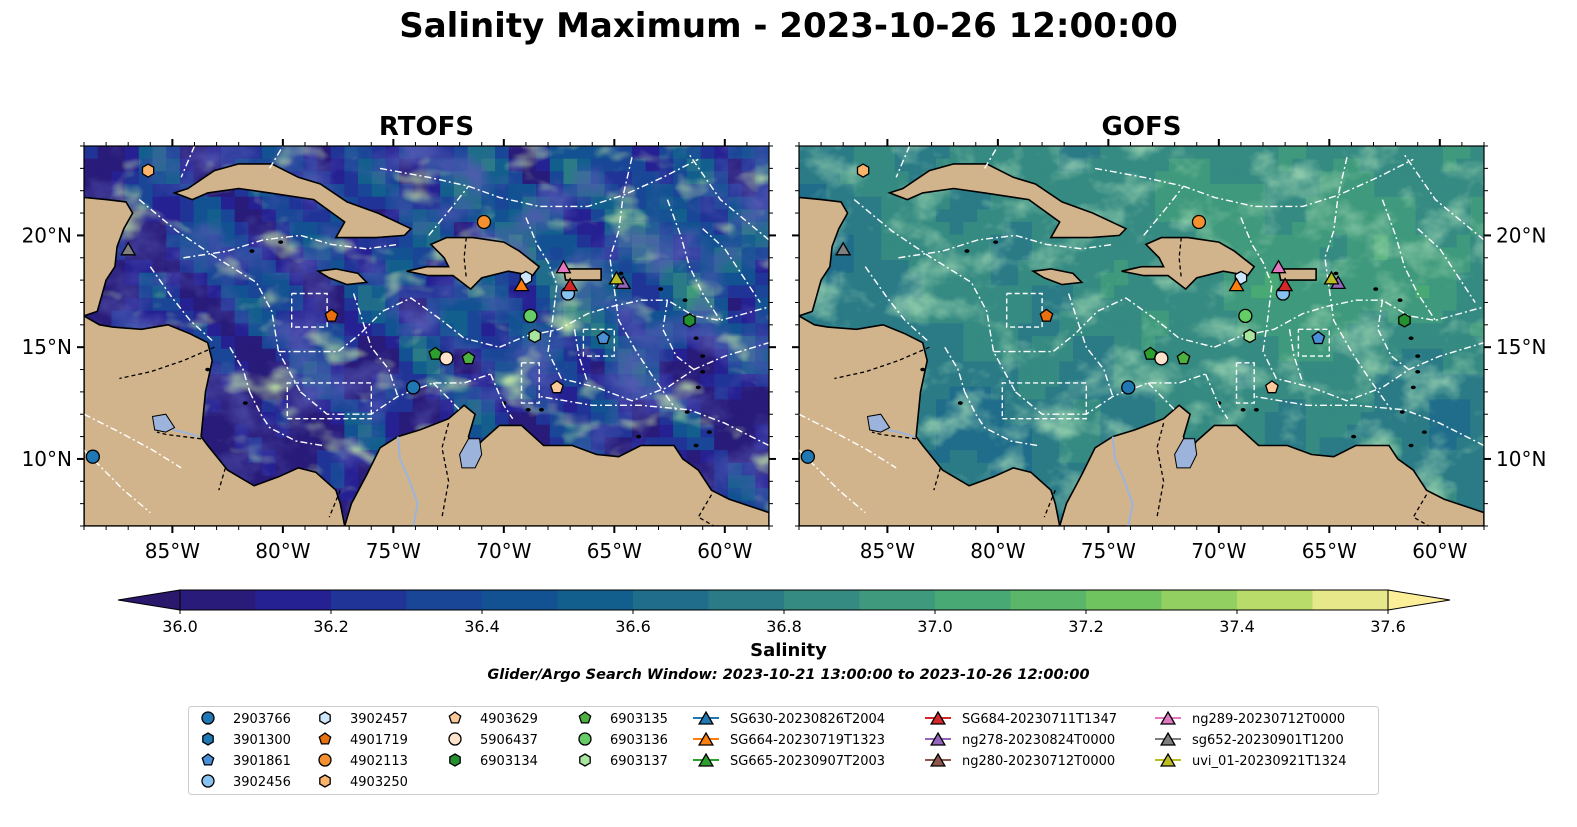  I want to click on legend-float-label: 6903137, so click(639, 761).